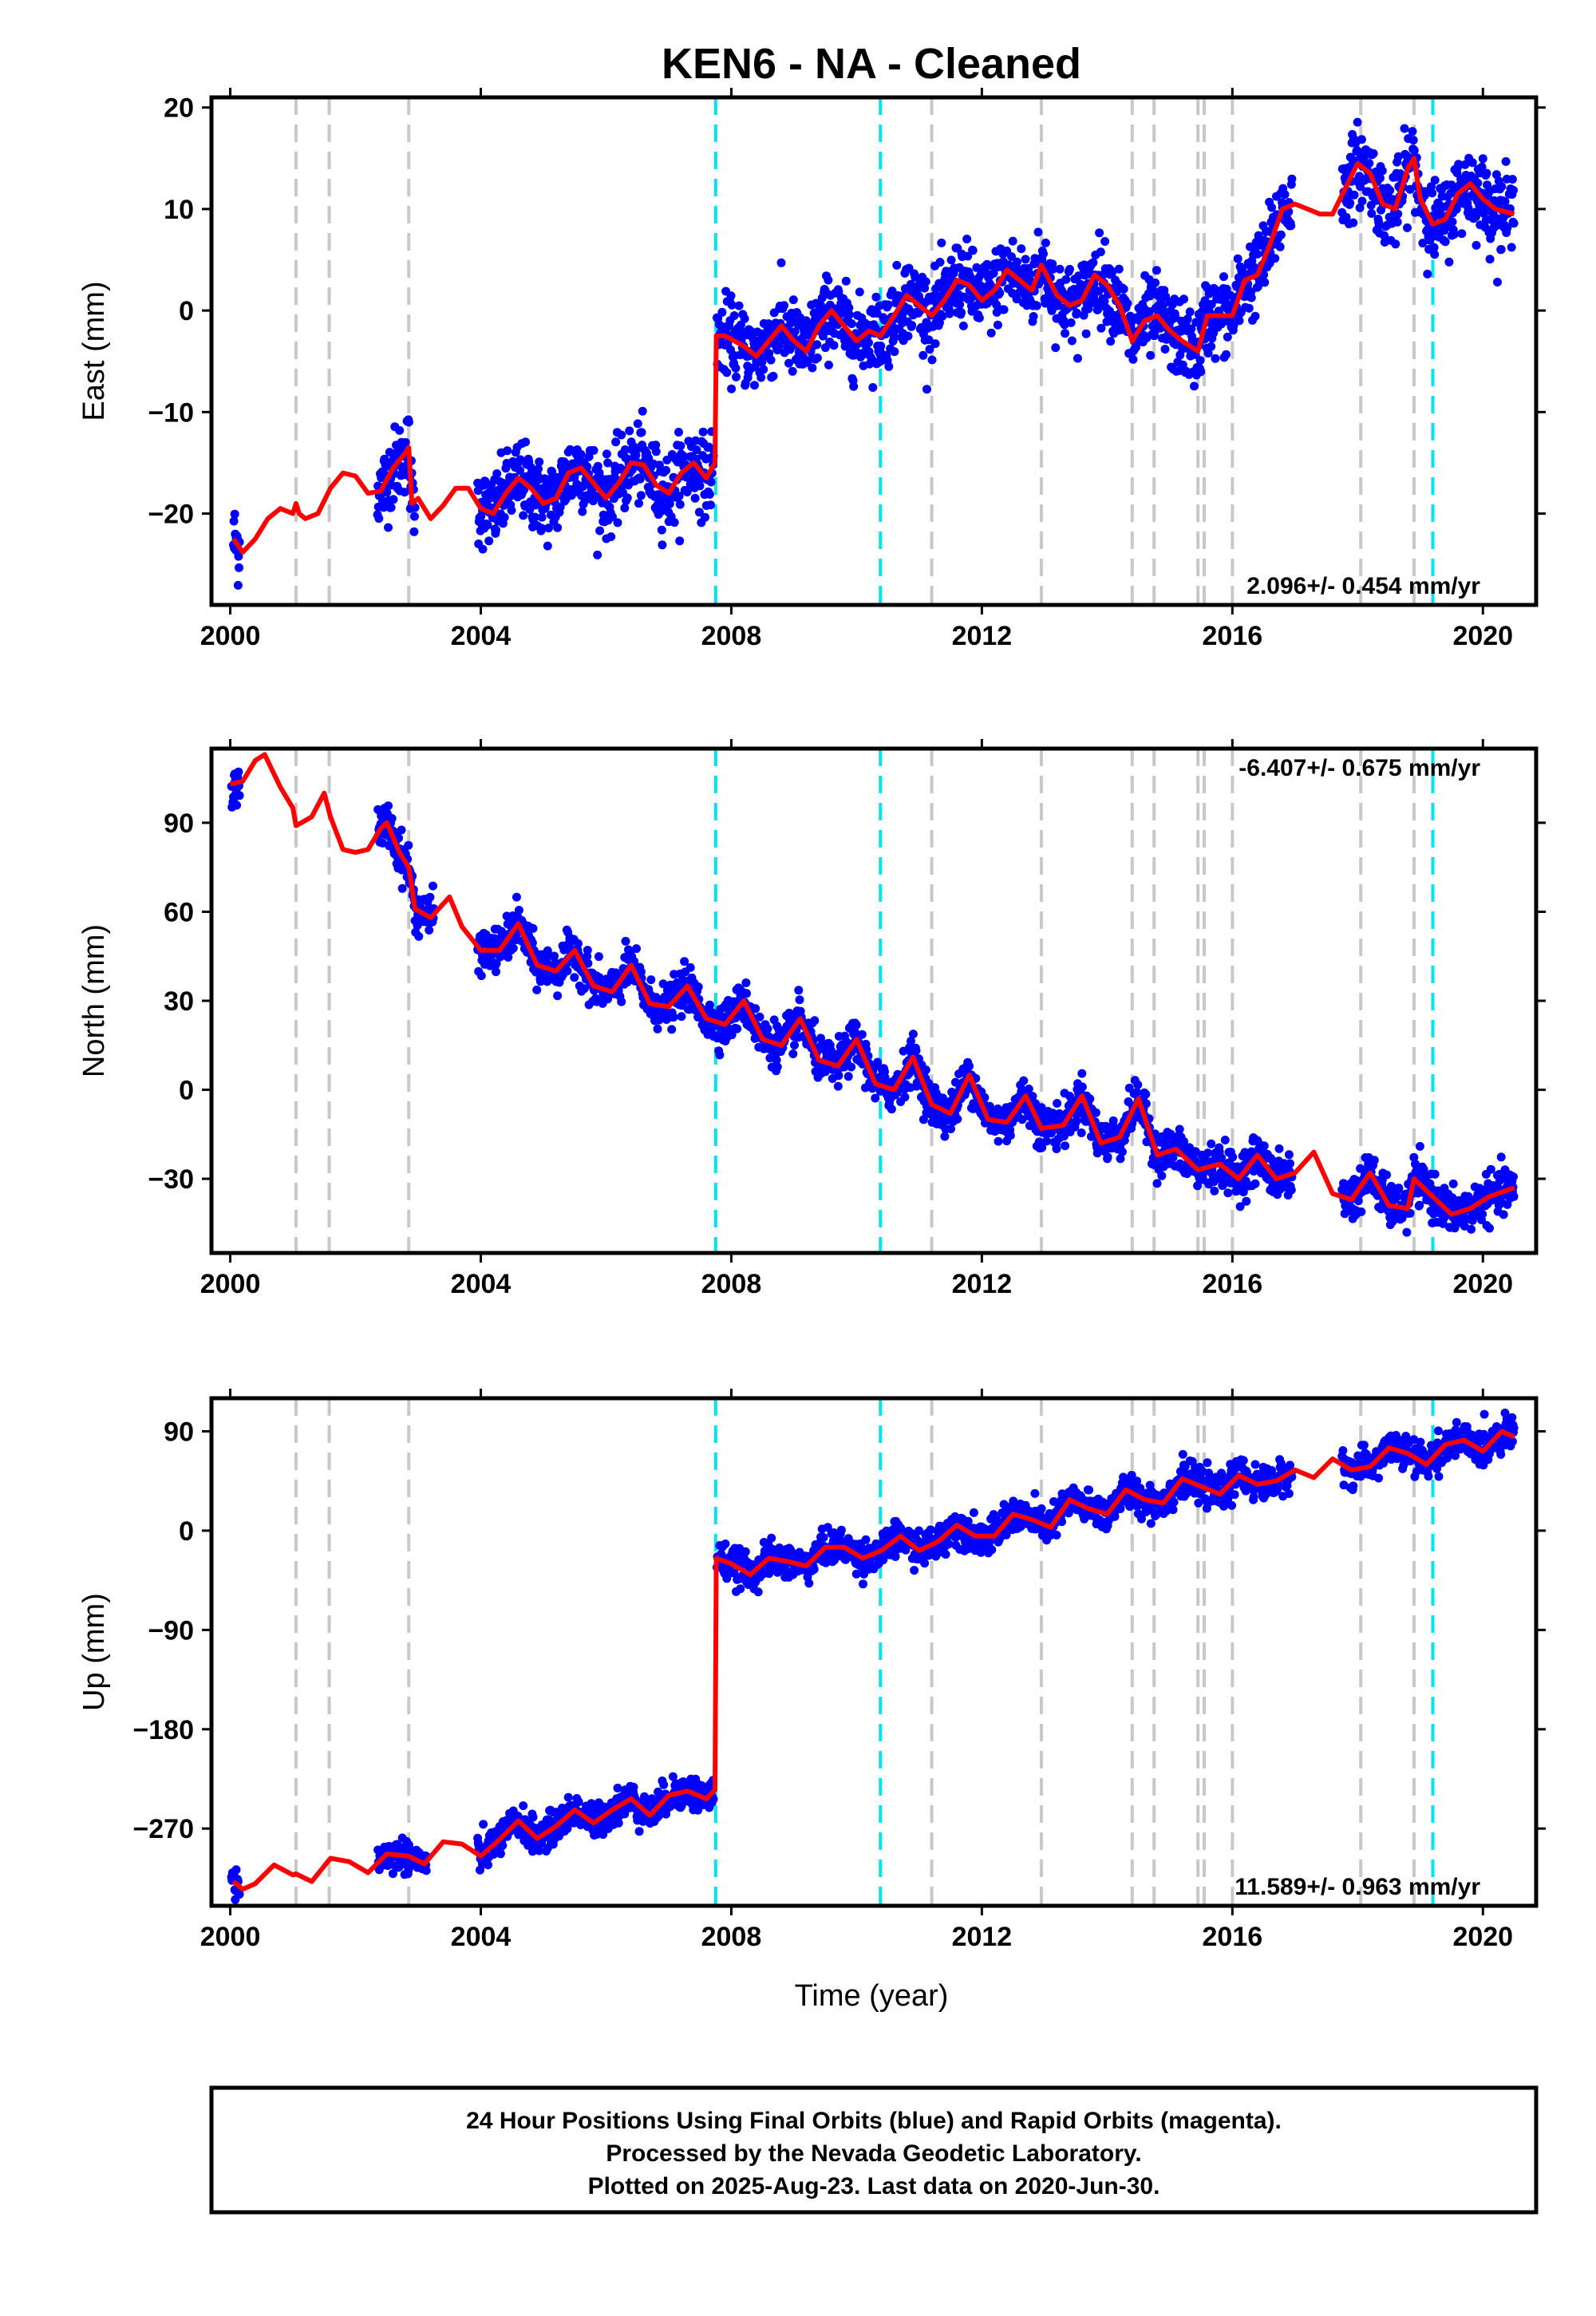 This screenshot has height=2316, width=1596. I want to click on y-tick-label: 90, so click(179, 824).